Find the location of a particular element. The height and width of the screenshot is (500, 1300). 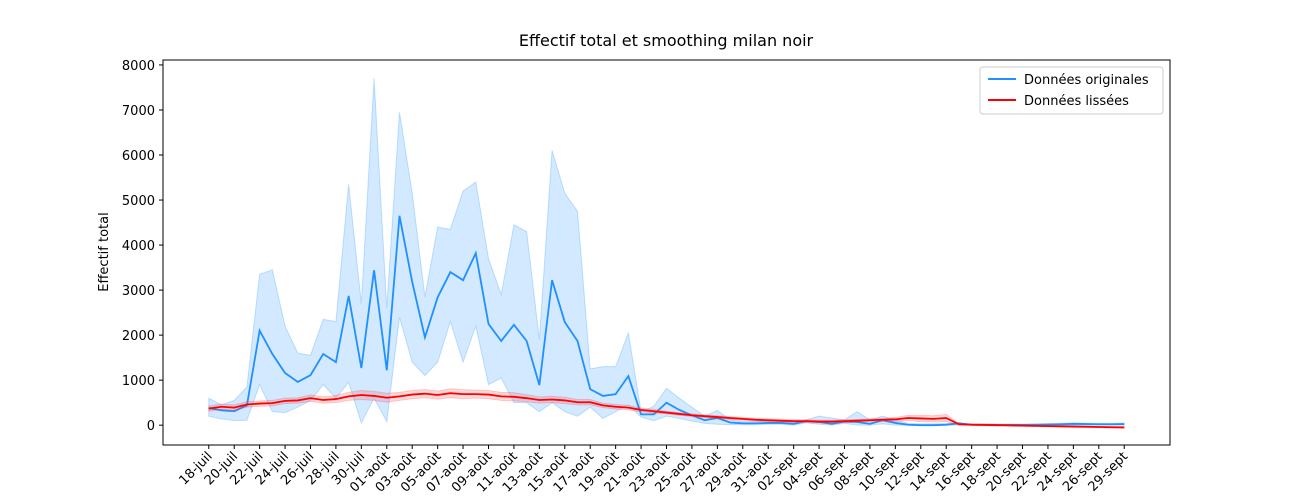

legend-label: Données lissées is located at coordinates (1076, 101).